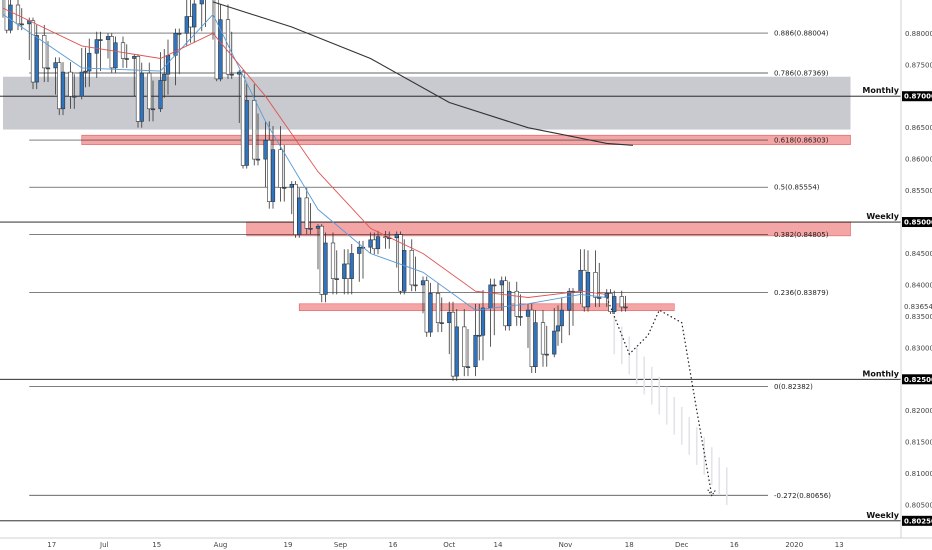 The image size is (932, 550). What do you see at coordinates (918, 317) in the screenshot?
I see `price-tick-label: 0.83500` at bounding box center [918, 317].